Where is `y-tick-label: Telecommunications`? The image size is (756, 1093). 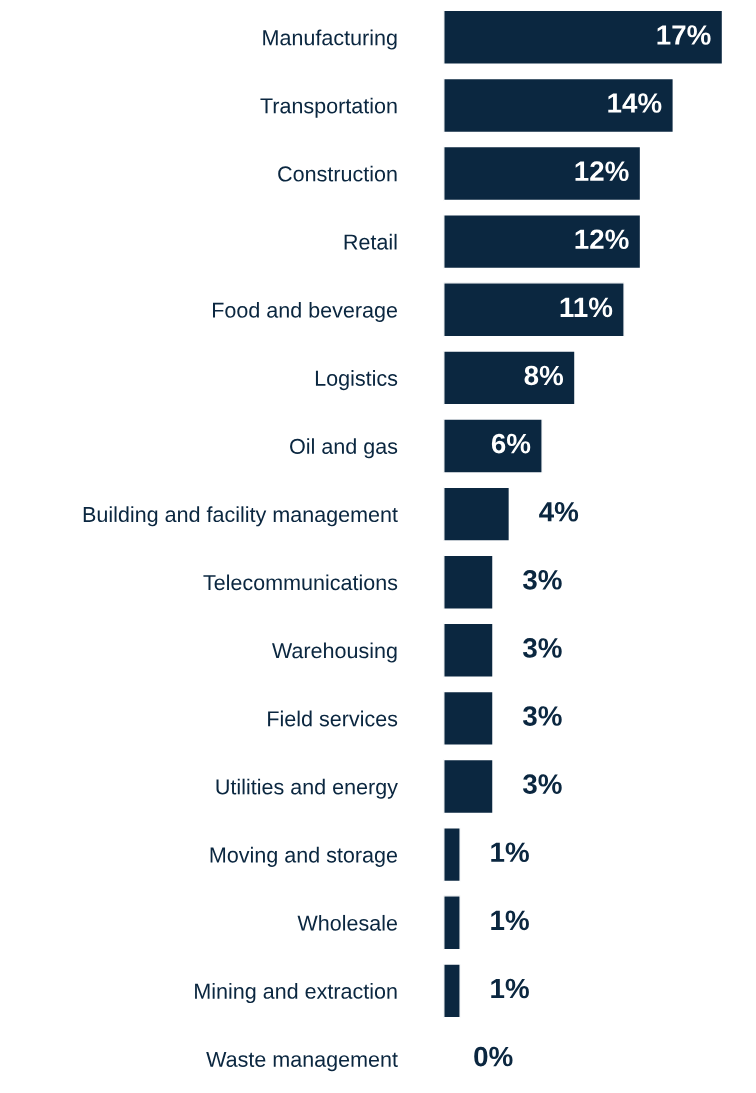
y-tick-label: Telecommunications is located at coordinates (300, 582).